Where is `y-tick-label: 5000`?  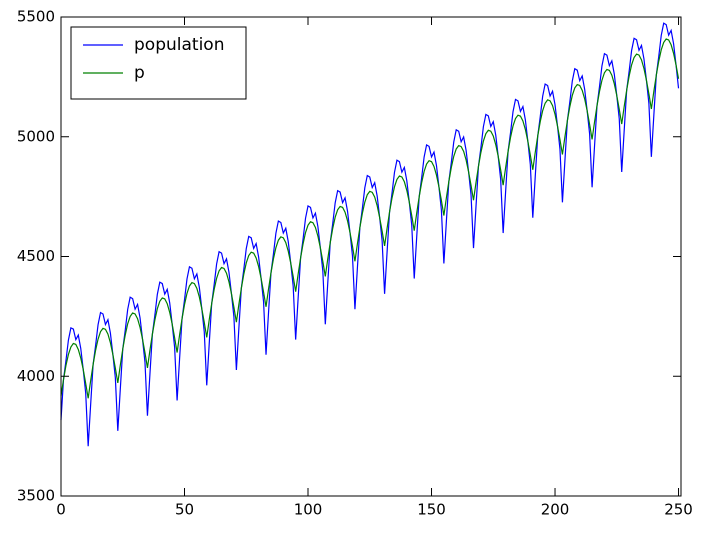
y-tick-label: 5000 is located at coordinates (36, 136).